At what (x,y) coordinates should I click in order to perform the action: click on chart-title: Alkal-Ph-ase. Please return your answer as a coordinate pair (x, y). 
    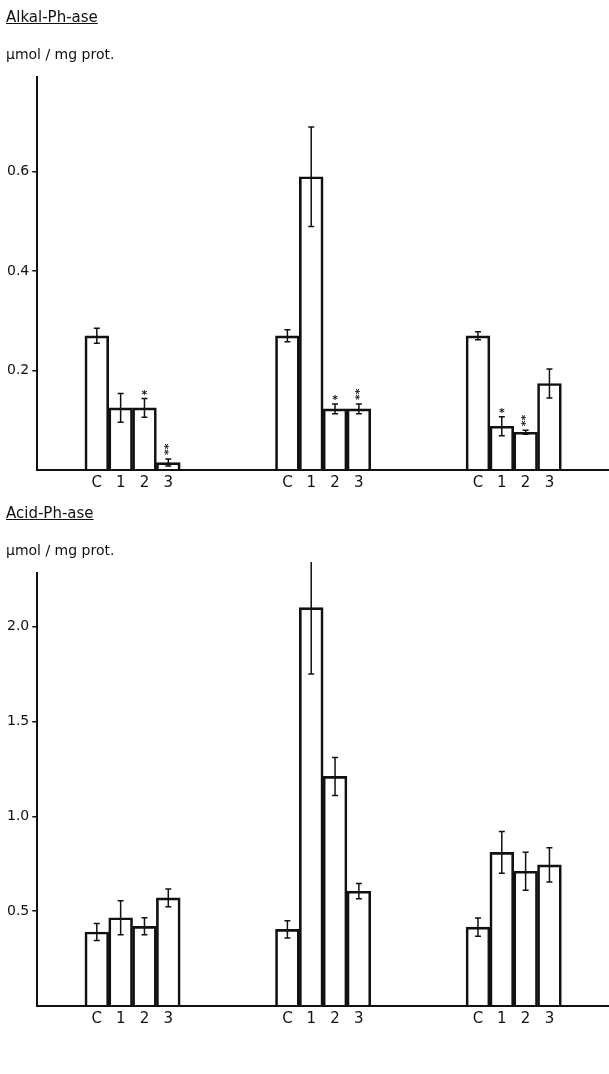
    Looking at the image, I should click on (52, 17).